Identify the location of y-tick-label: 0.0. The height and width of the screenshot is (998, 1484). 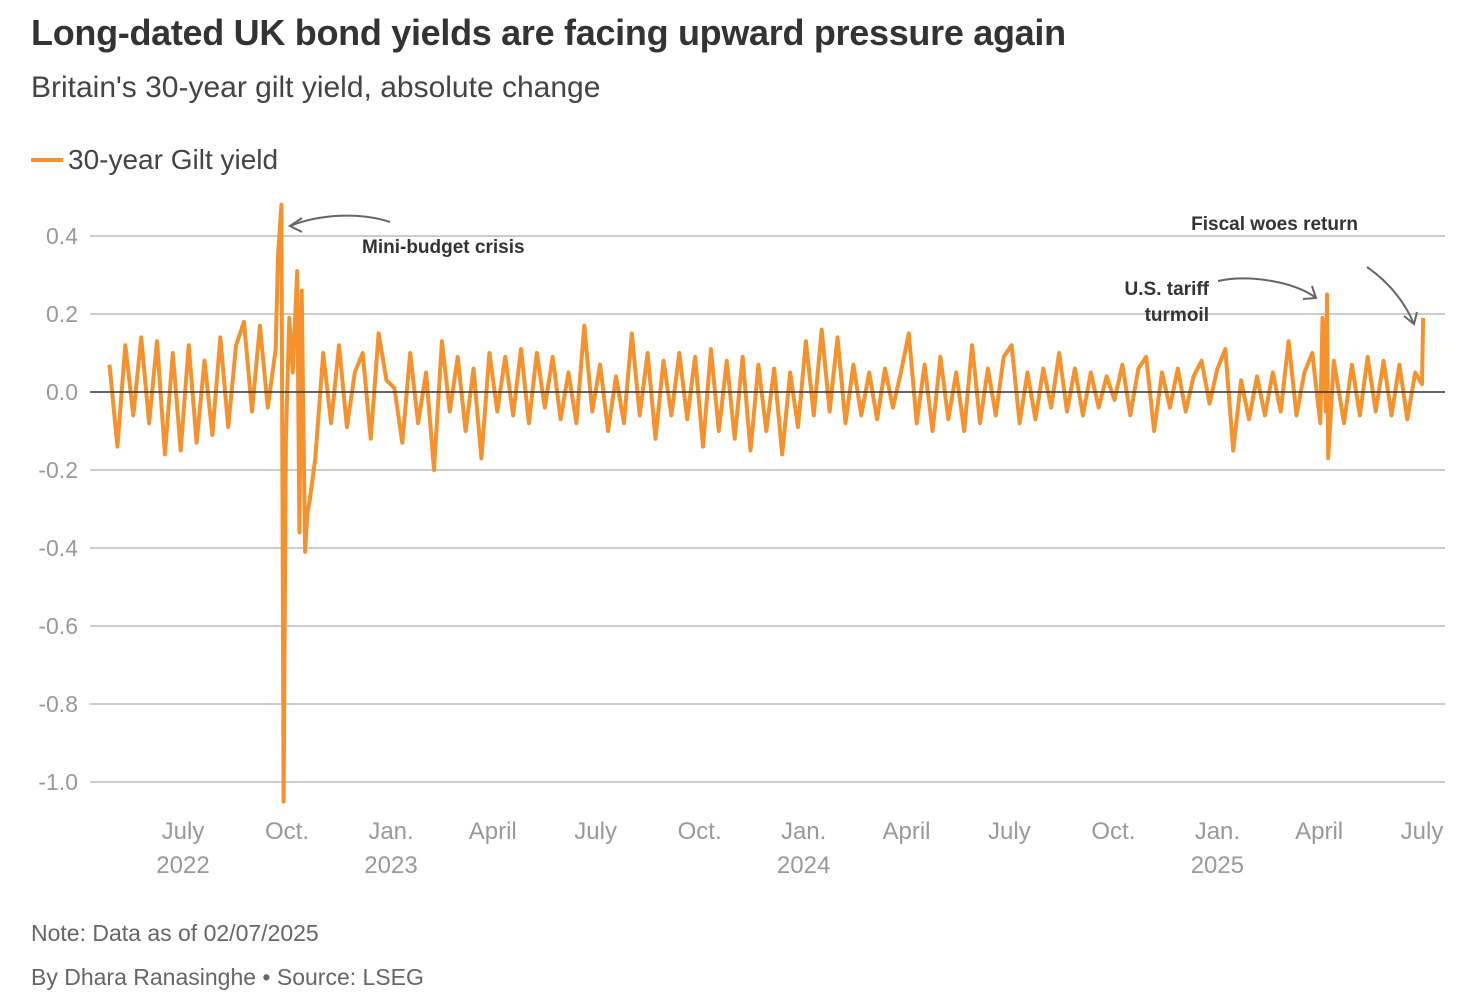
(62, 392).